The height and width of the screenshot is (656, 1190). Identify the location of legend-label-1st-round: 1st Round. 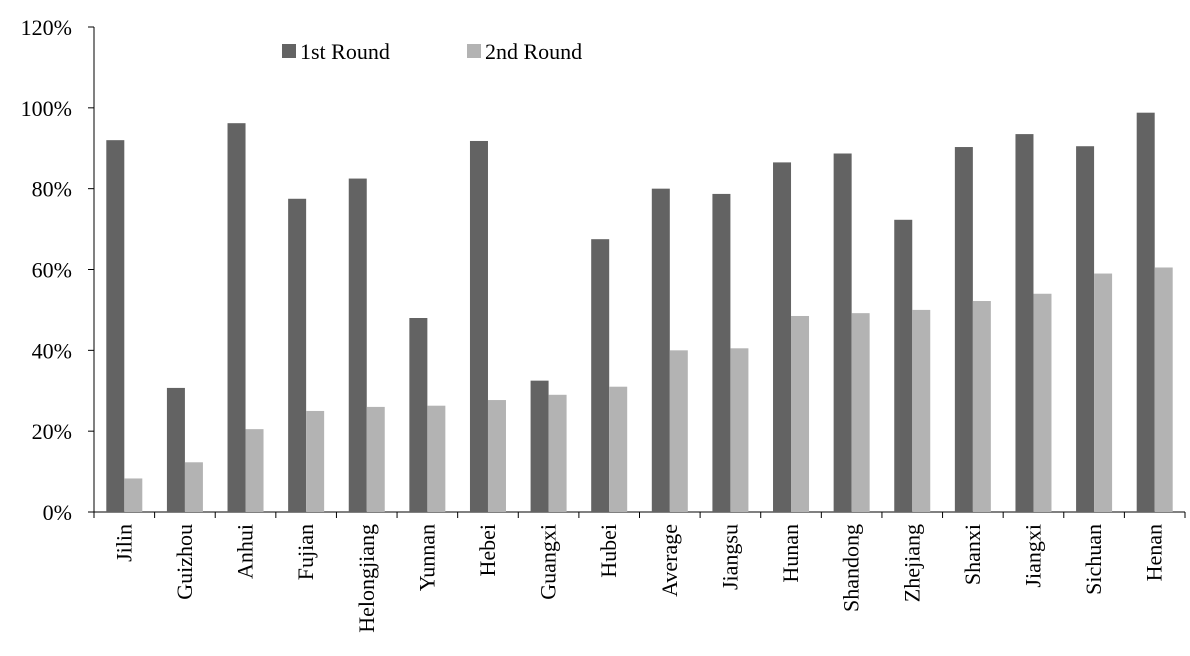
(345, 51).